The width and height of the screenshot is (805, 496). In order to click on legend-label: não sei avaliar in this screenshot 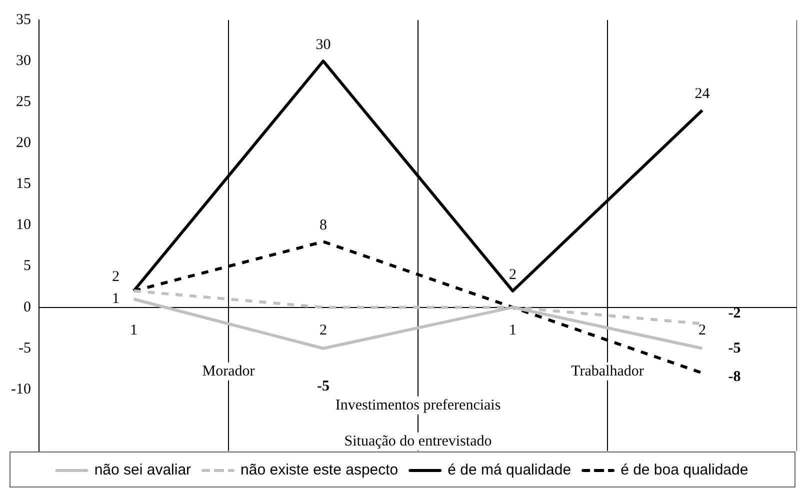, I will do `click(143, 470)`.